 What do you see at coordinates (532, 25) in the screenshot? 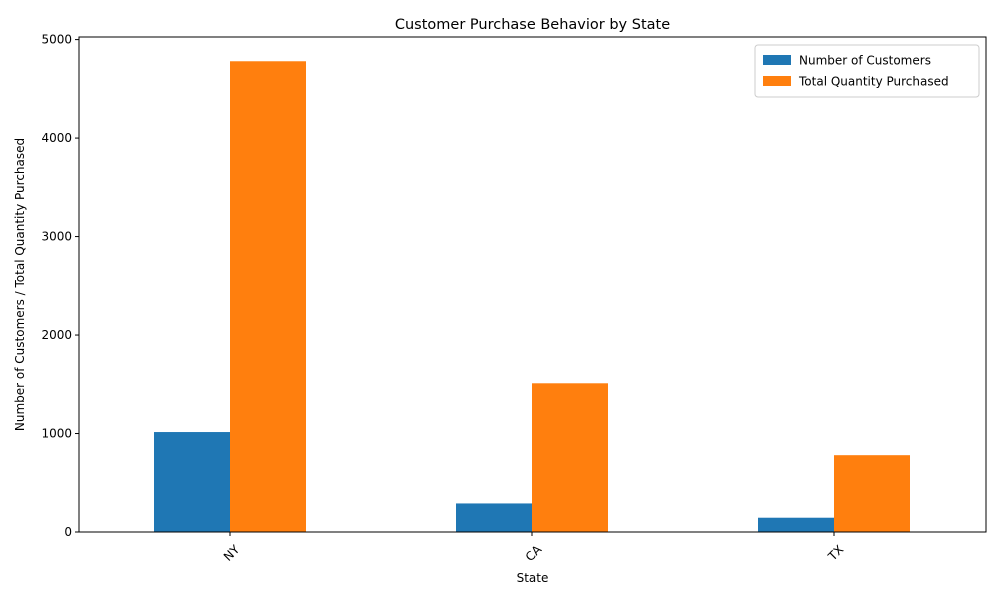
I see `chart-title: Customer Purchase Behavior by State` at bounding box center [532, 25].